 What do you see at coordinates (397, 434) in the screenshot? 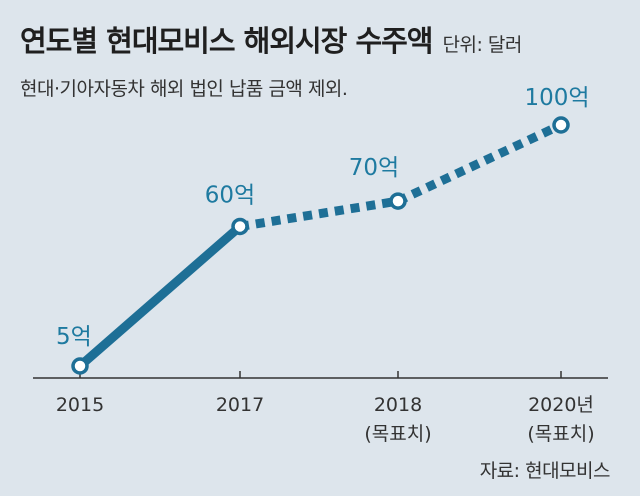
I see `x-tick-sublabel-2: (목표치)` at bounding box center [397, 434].